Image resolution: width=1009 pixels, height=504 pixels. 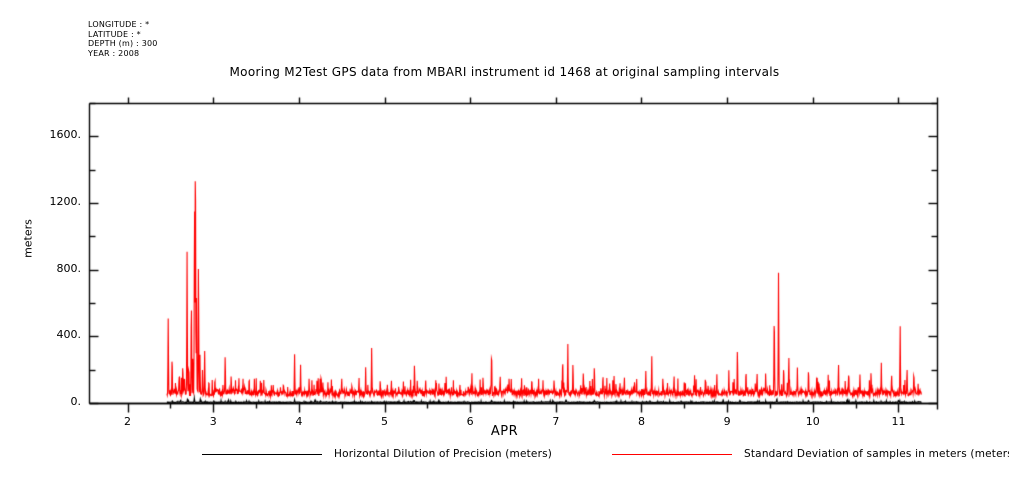 What do you see at coordinates (65, 201) in the screenshot?
I see `y-tick-label: 1200.` at bounding box center [65, 201].